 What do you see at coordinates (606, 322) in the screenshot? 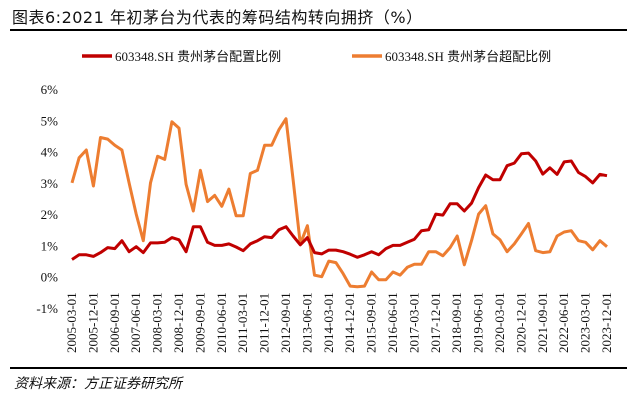
I see `x-tick-label: 2023-12-01` at bounding box center [606, 322].